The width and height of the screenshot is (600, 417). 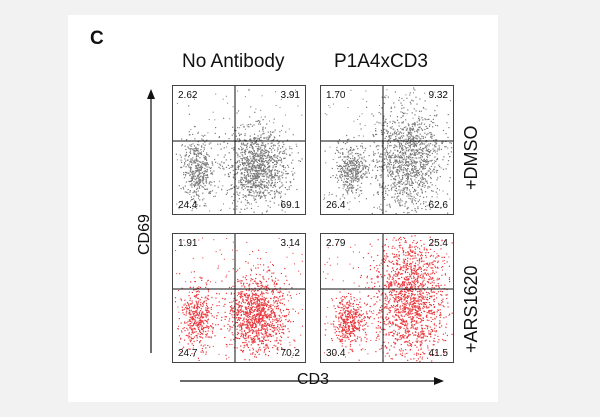 What do you see at coordinates (188, 243) in the screenshot?
I see `quadrant-upper-left-value: 1.91` at bounding box center [188, 243].